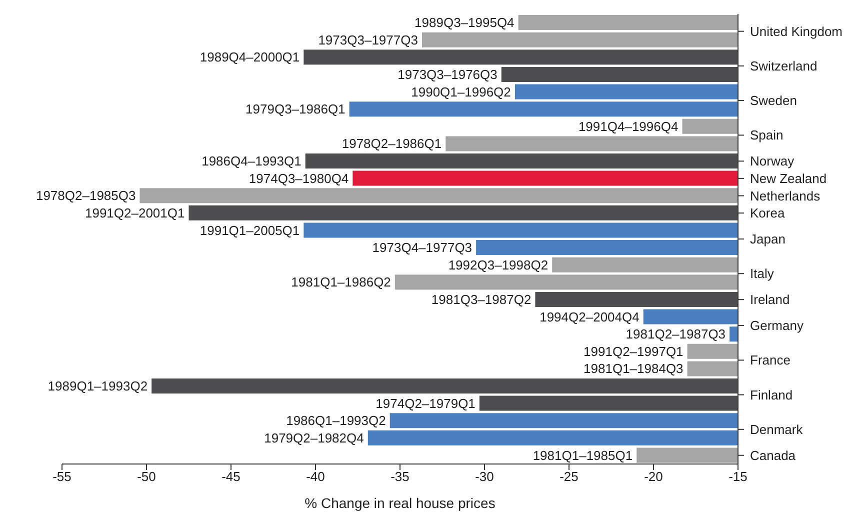 The image size is (854, 524). Describe the element at coordinates (770, 300) in the screenshot. I see `y-tick-label: Ireland` at that location.